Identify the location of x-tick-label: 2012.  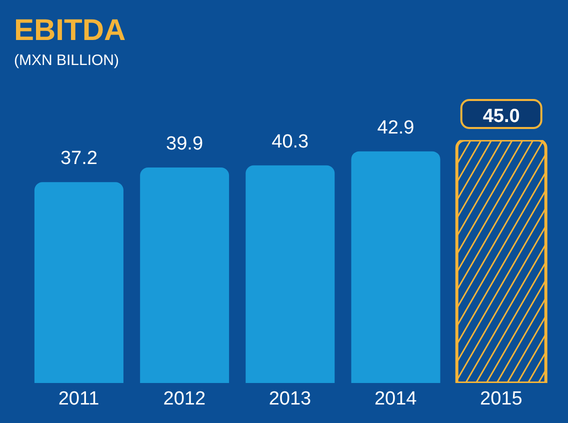
(184, 399).